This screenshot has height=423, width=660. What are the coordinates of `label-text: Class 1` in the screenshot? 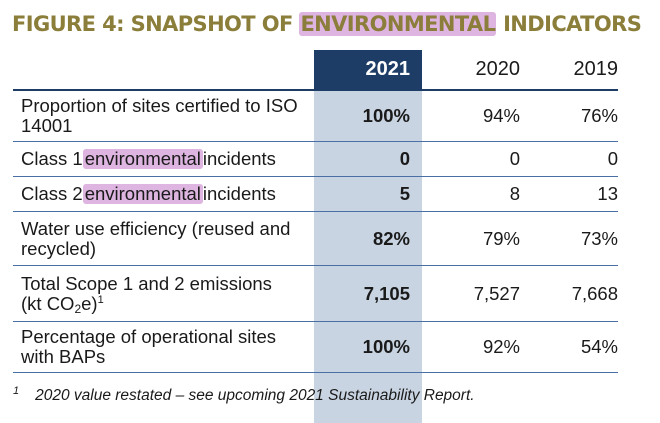 It's located at (52, 159).